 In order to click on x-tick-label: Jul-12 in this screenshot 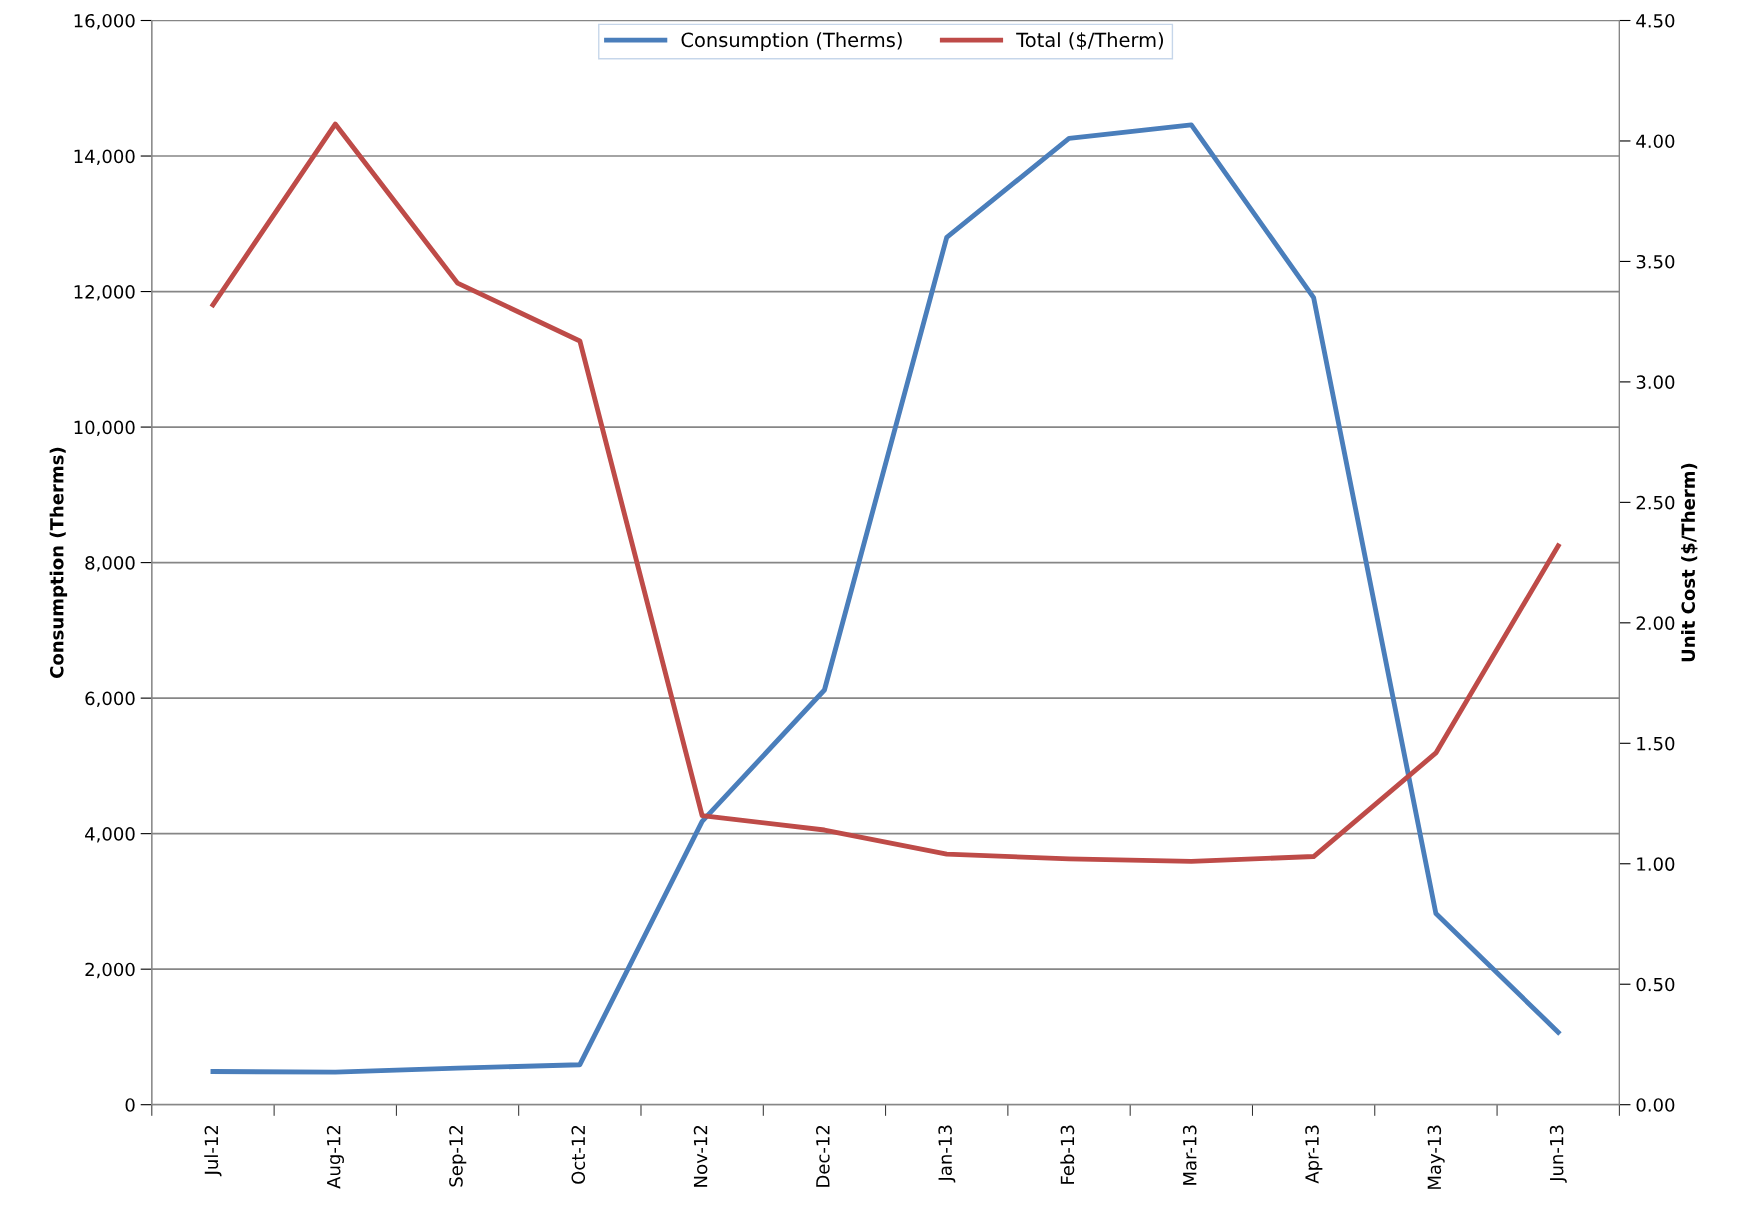, I will do `click(213, 1151)`.